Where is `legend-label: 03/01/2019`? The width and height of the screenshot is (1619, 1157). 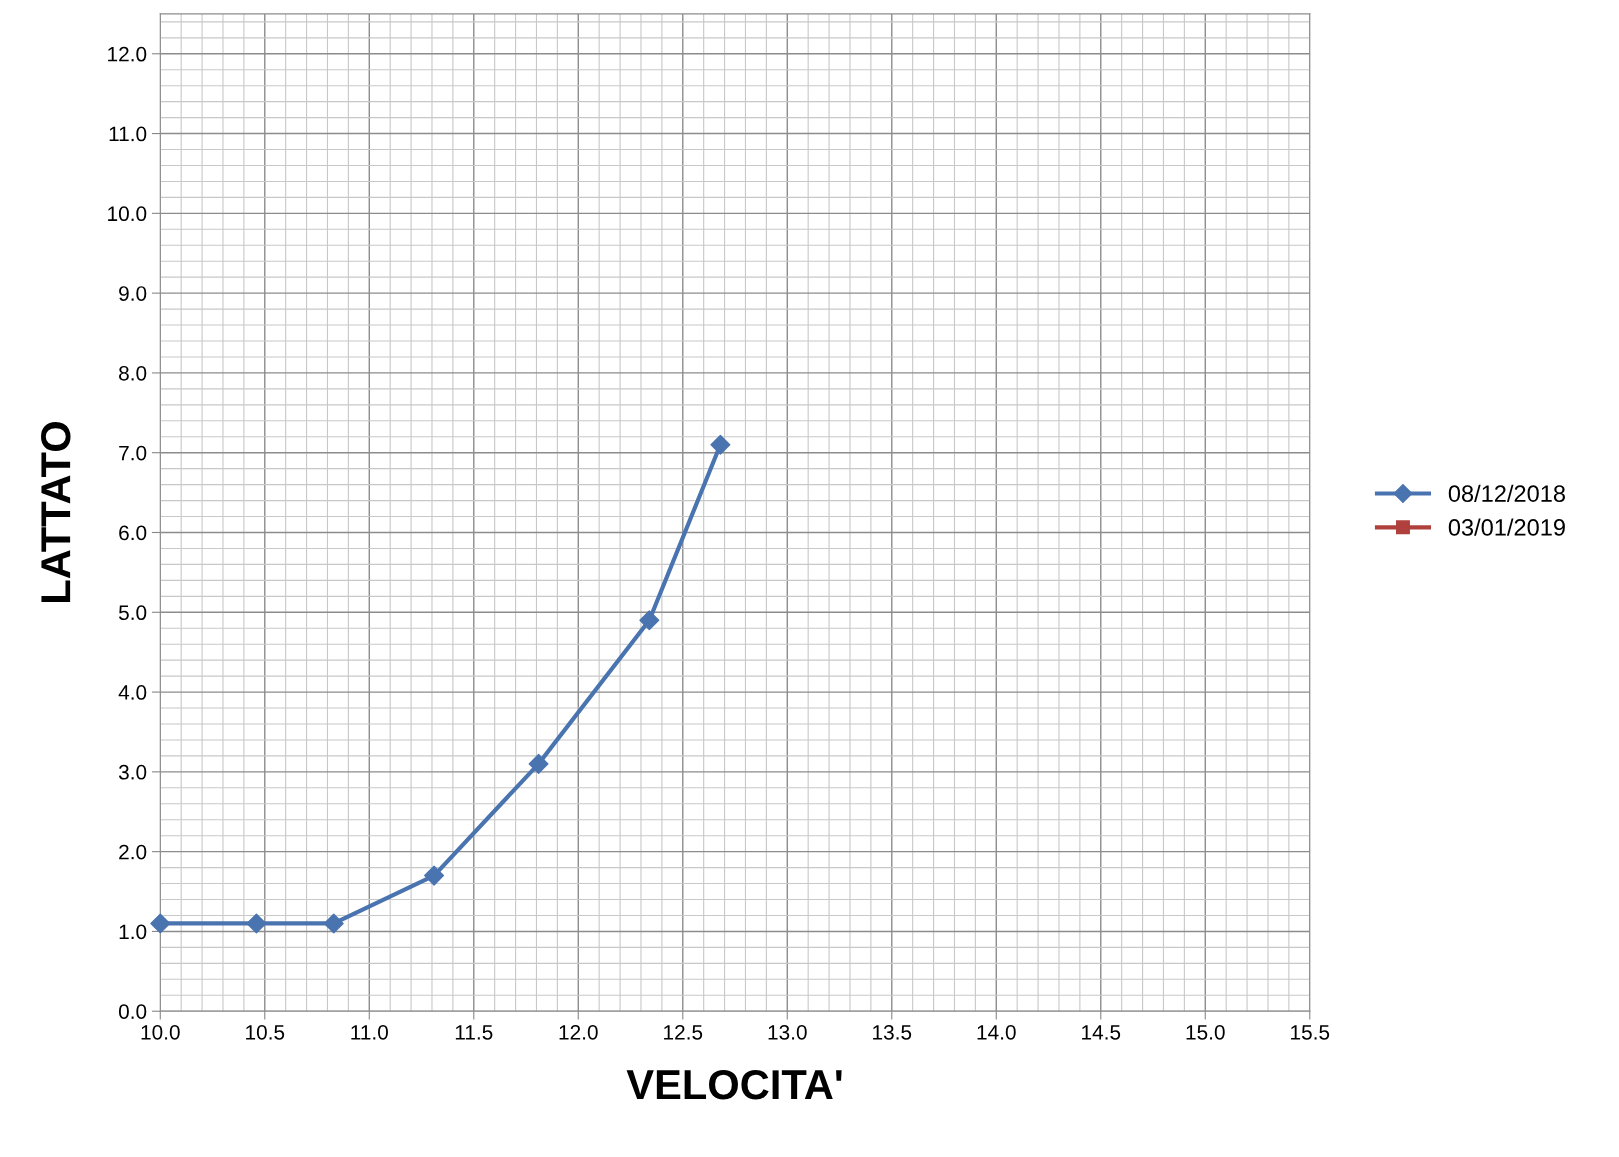 legend-label: 03/01/2019 is located at coordinates (1506, 527).